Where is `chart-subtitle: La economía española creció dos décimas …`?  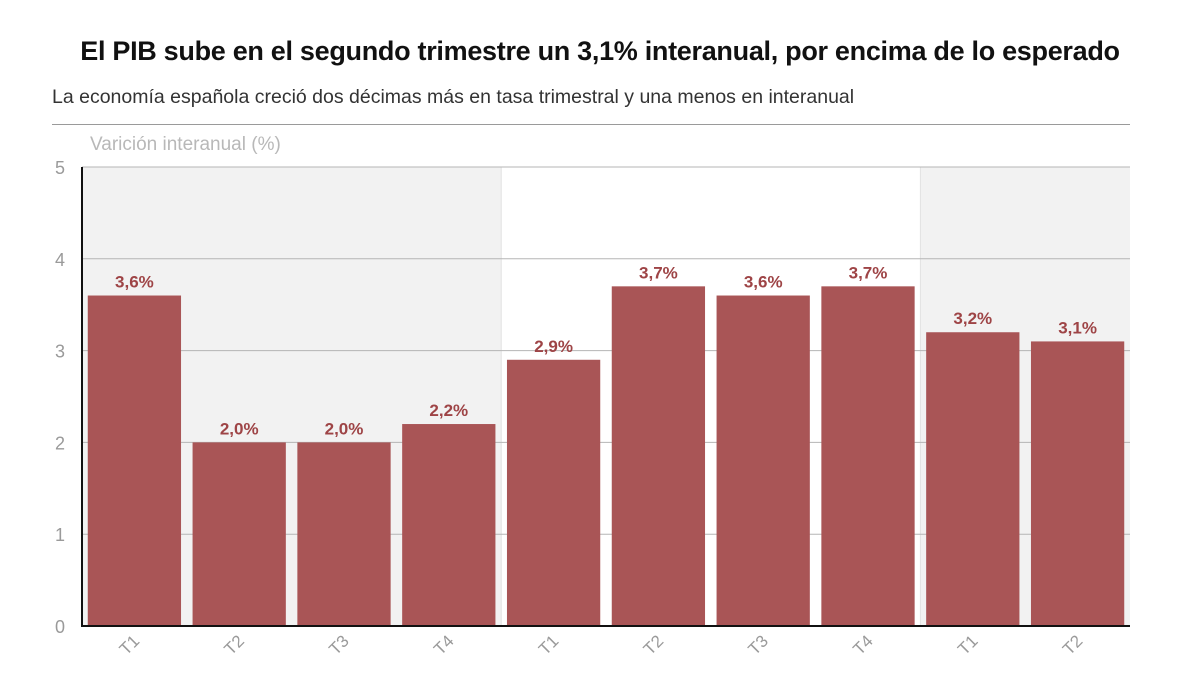 chart-subtitle: La economía española creció dos décimas … is located at coordinates (453, 97).